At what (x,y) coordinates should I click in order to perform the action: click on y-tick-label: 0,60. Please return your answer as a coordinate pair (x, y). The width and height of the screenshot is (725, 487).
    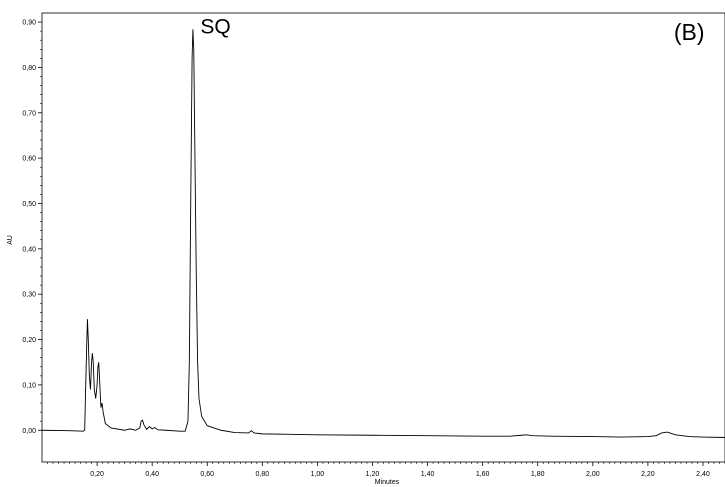
    Looking at the image, I should click on (29, 159).